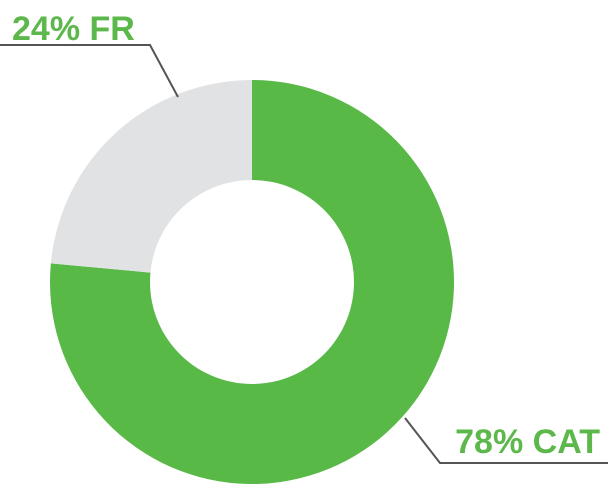 This screenshot has width=608, height=484. What do you see at coordinates (73, 29) in the screenshot?
I see `data-label: 24% FR` at bounding box center [73, 29].